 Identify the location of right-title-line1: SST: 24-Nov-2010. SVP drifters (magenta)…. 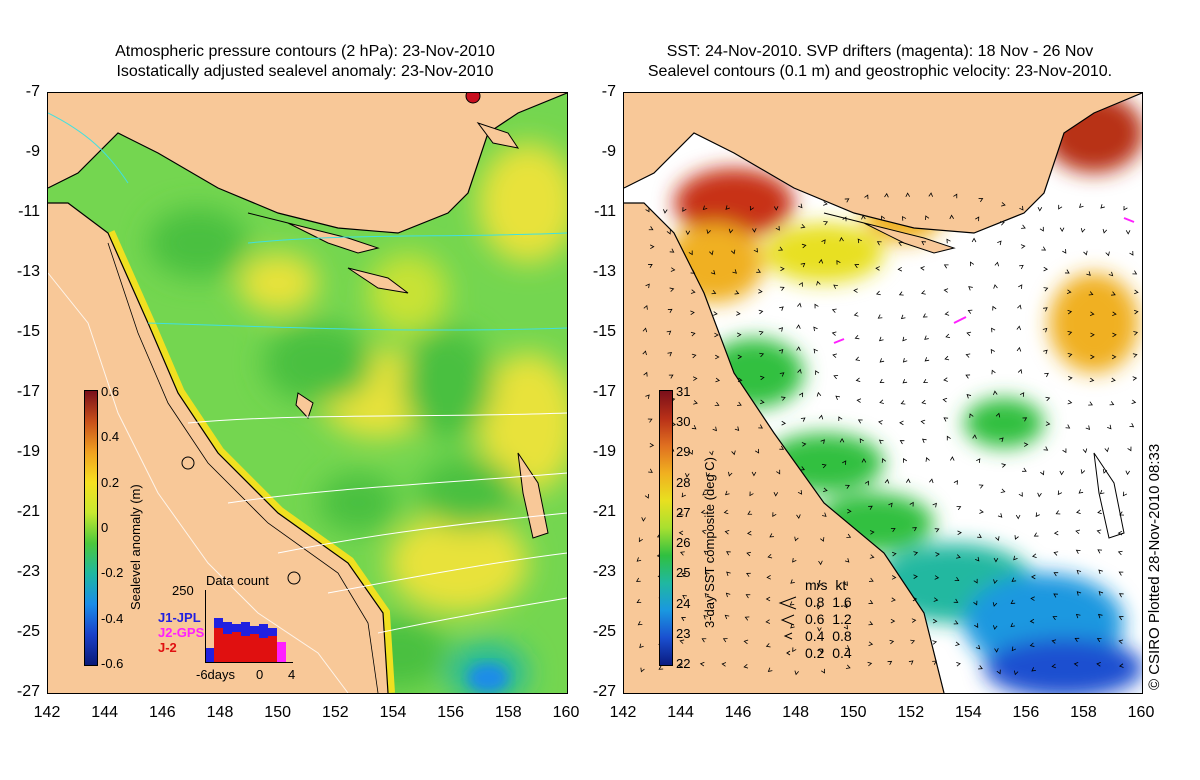
(880, 51).